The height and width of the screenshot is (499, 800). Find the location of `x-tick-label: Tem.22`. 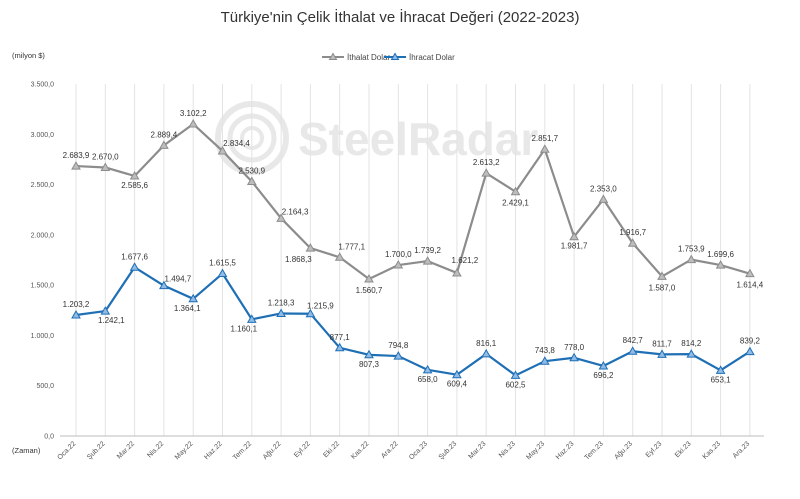

x-tick-label: Tem.22 is located at coordinates (242, 450).